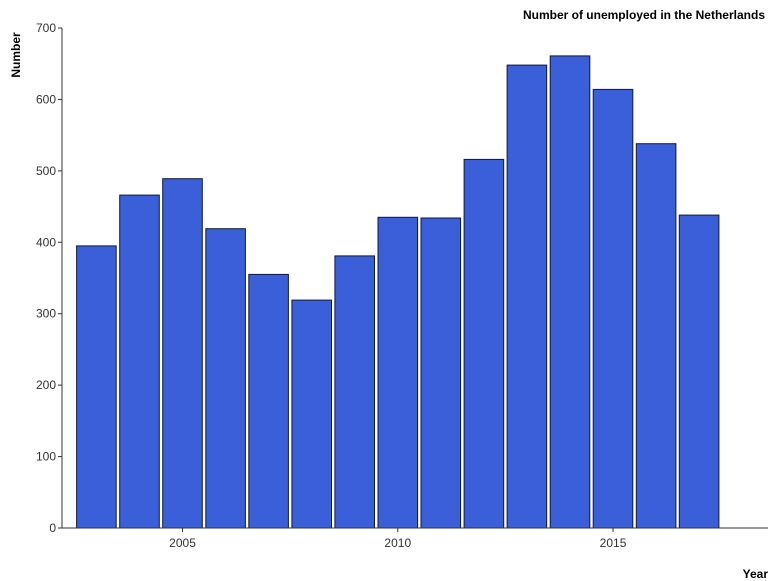 This screenshot has width=769, height=581. What do you see at coordinates (484, 343) in the screenshot?
I see `bar-2012` at bounding box center [484, 343].